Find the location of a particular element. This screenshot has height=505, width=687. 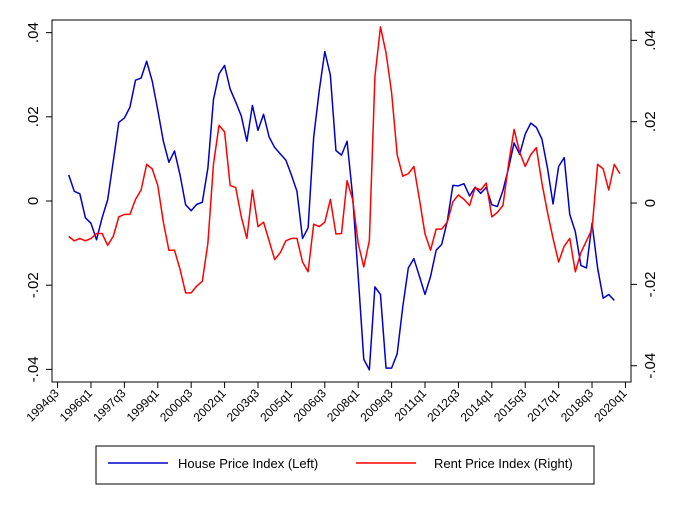

legend-label-house: House Price Index (Left) is located at coordinates (248, 463).